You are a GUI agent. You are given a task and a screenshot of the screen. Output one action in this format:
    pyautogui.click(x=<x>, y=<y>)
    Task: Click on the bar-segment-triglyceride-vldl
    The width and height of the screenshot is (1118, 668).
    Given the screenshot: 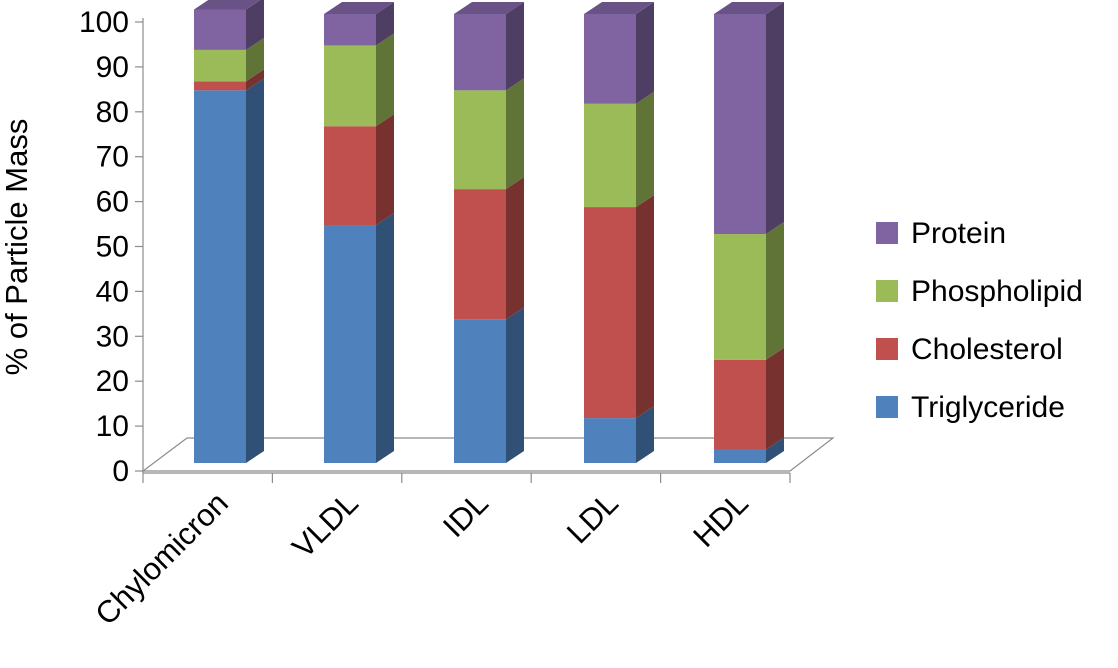 What is the action you would take?
    pyautogui.click(x=359, y=338)
    